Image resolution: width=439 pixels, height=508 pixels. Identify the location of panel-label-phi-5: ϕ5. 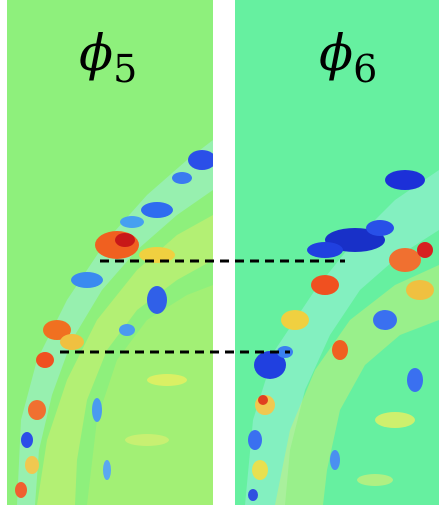
(108, 58).